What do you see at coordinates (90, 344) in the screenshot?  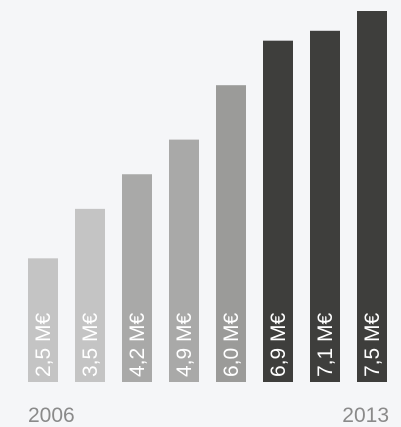 I see `data-label-2007: 3,5 M€` at bounding box center [90, 344].